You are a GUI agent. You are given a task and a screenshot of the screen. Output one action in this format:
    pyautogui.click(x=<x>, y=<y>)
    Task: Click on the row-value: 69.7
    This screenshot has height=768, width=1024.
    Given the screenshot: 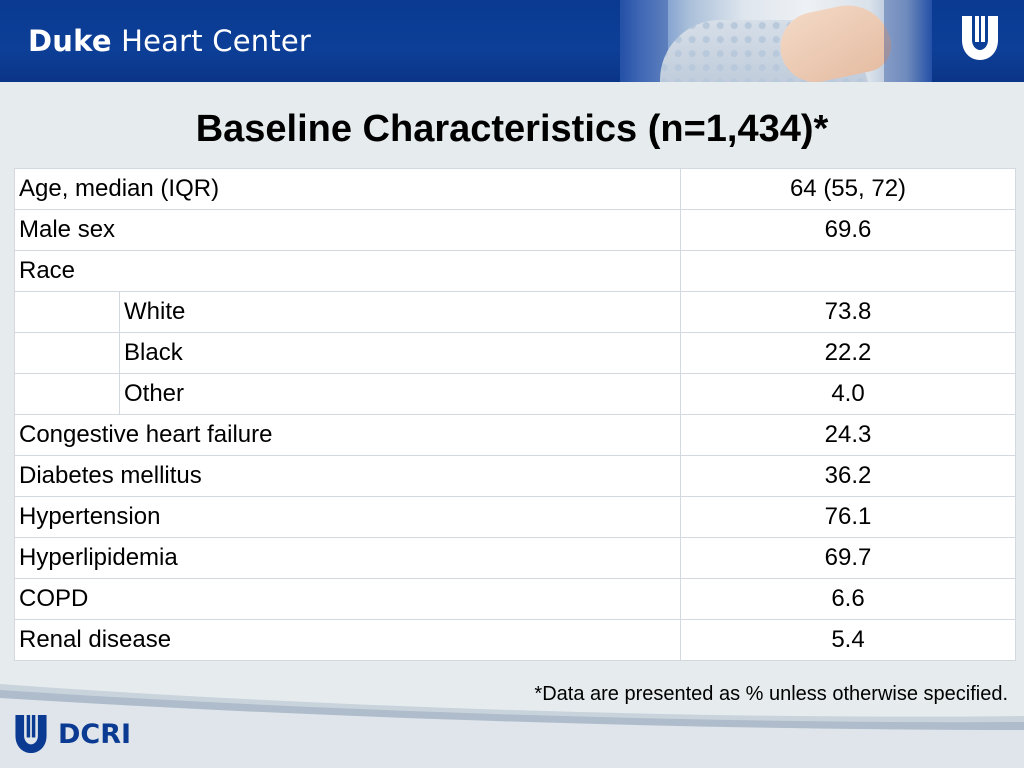 What is the action you would take?
    pyautogui.click(x=848, y=558)
    